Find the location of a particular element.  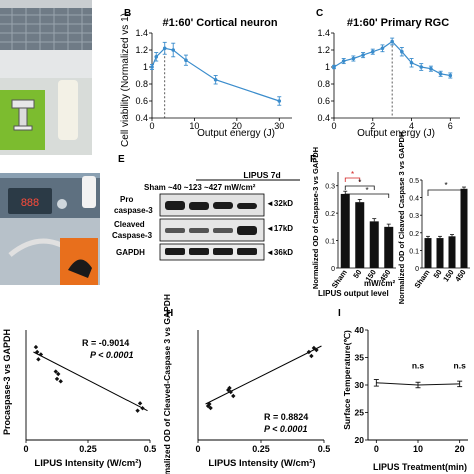

y-tick-label: 40 is located at coordinates (360, 330).